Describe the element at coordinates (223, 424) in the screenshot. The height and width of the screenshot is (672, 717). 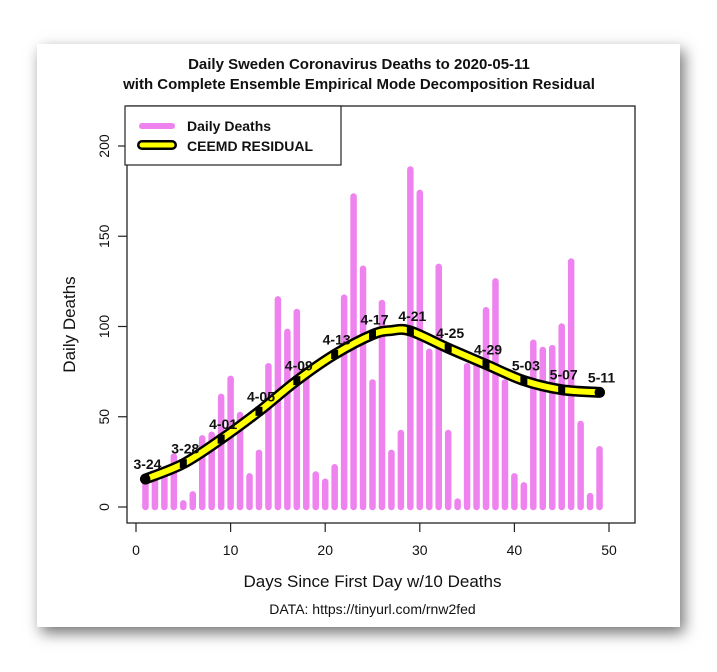
I see `point-label-4-01: 4-01` at that location.